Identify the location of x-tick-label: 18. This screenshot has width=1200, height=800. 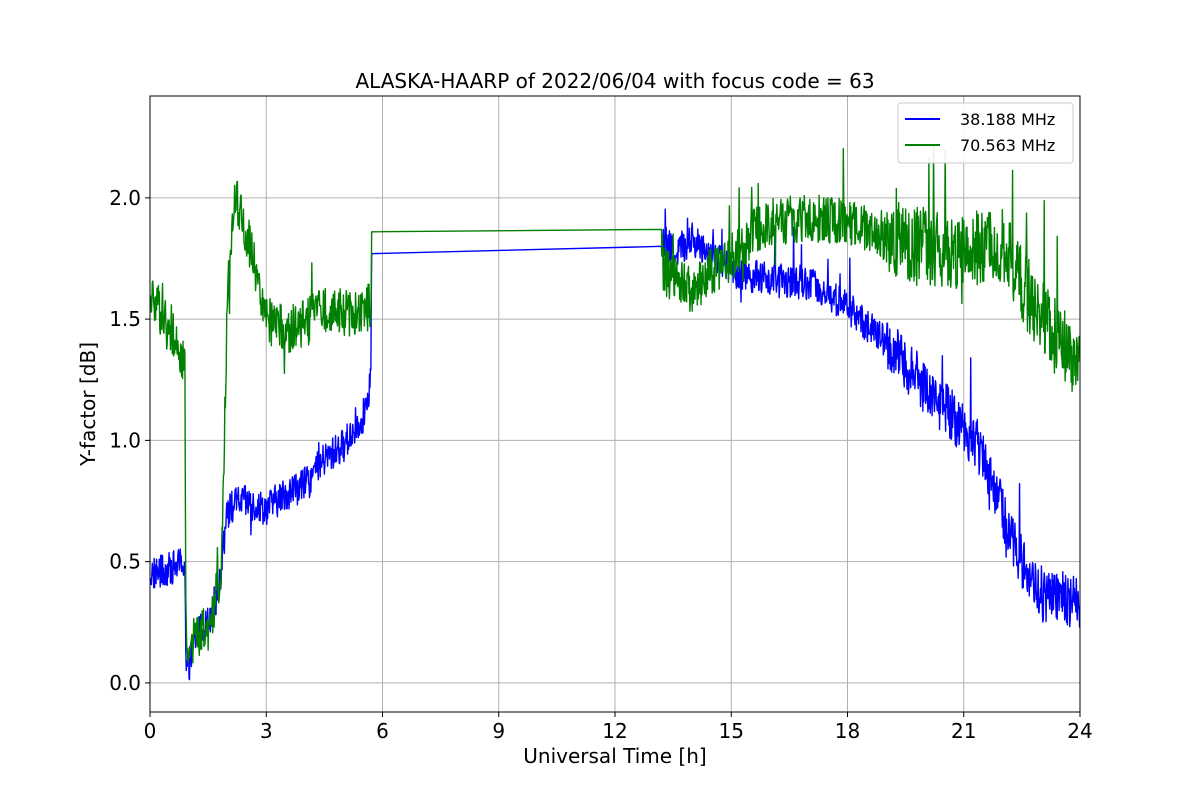
(847, 731).